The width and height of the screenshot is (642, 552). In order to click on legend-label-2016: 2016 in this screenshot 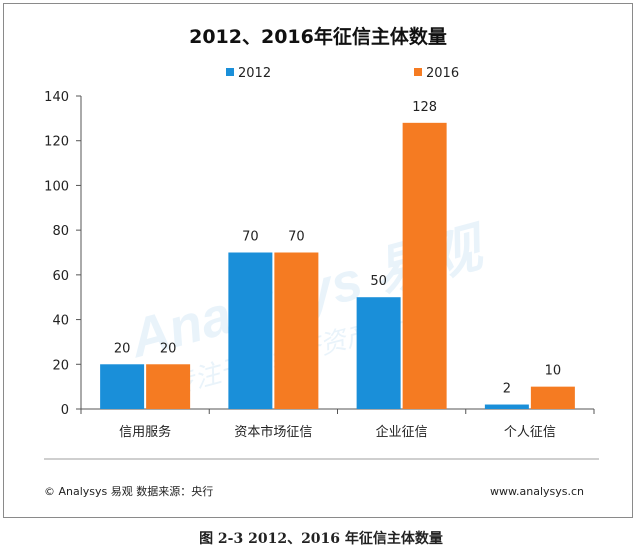, I will do `click(442, 73)`.